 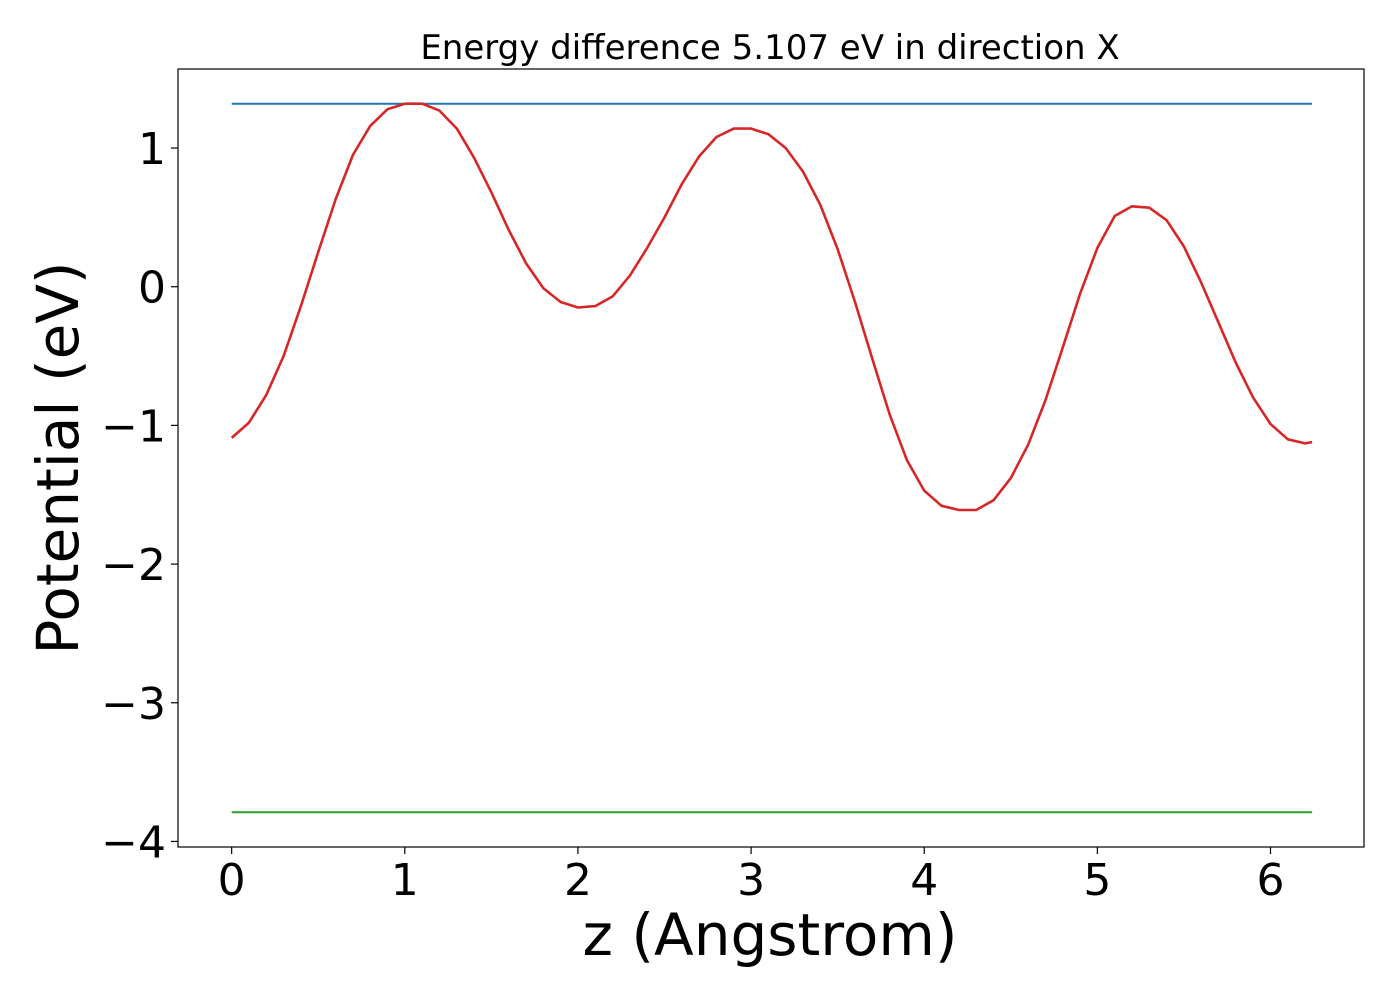 I want to click on x-tick-label: 3, so click(x=751, y=880).